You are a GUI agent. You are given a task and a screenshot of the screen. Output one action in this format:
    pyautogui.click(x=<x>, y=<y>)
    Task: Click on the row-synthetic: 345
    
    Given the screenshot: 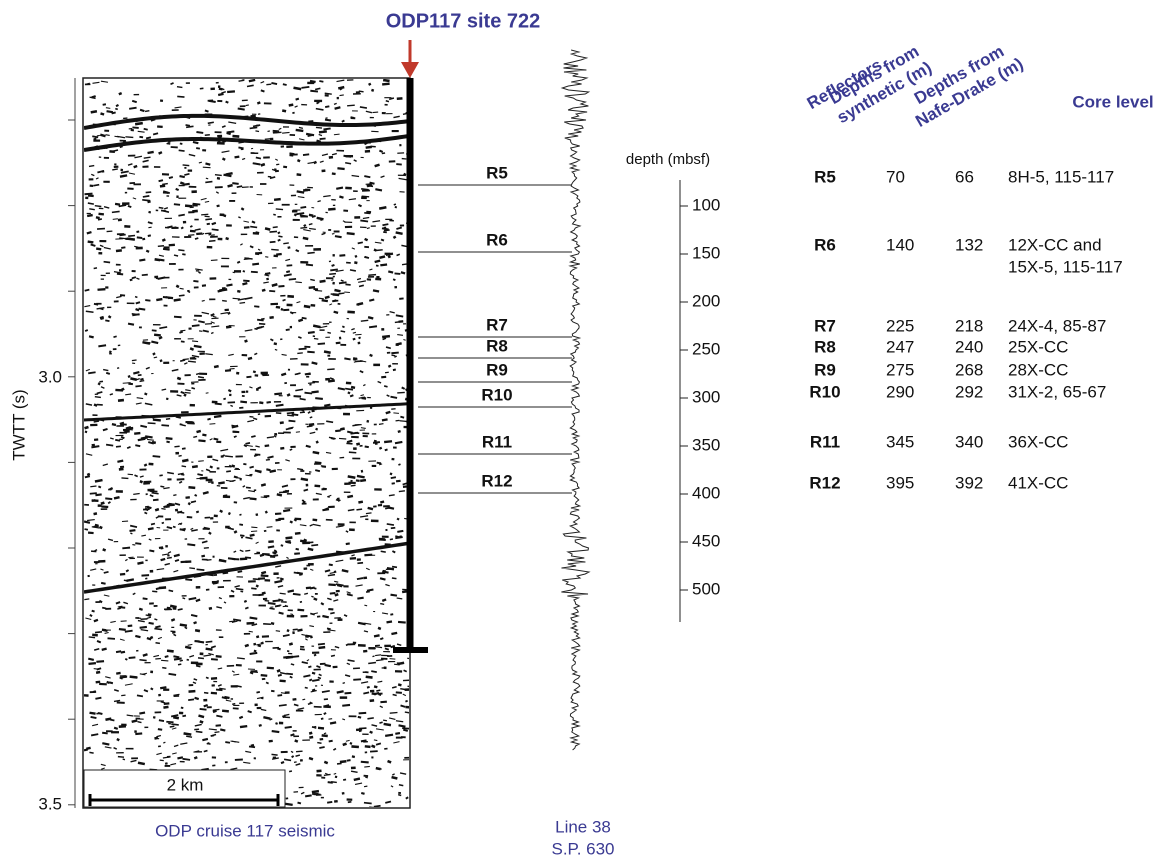 What is the action you would take?
    pyautogui.click(x=900, y=441)
    